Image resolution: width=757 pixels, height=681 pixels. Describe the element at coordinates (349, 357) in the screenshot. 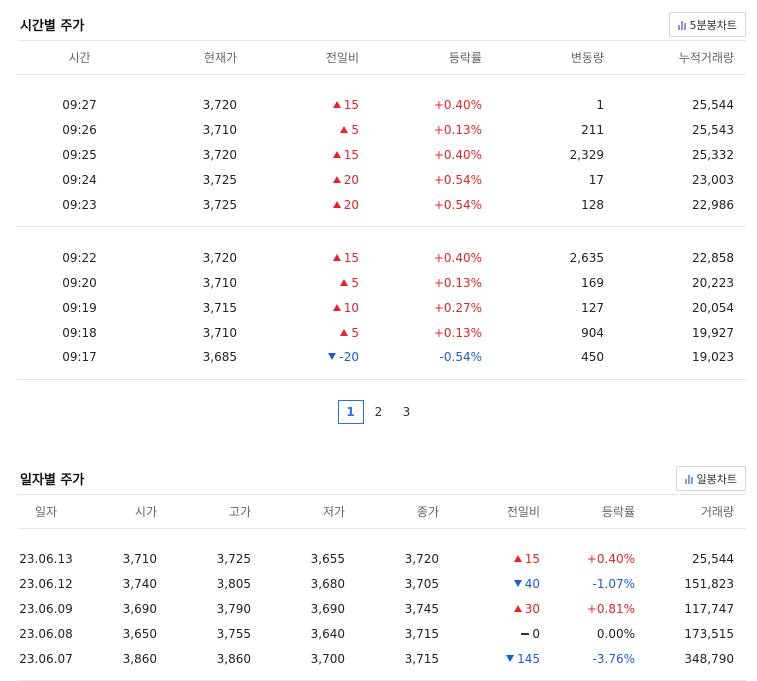

I see `change-value: -20` at that location.